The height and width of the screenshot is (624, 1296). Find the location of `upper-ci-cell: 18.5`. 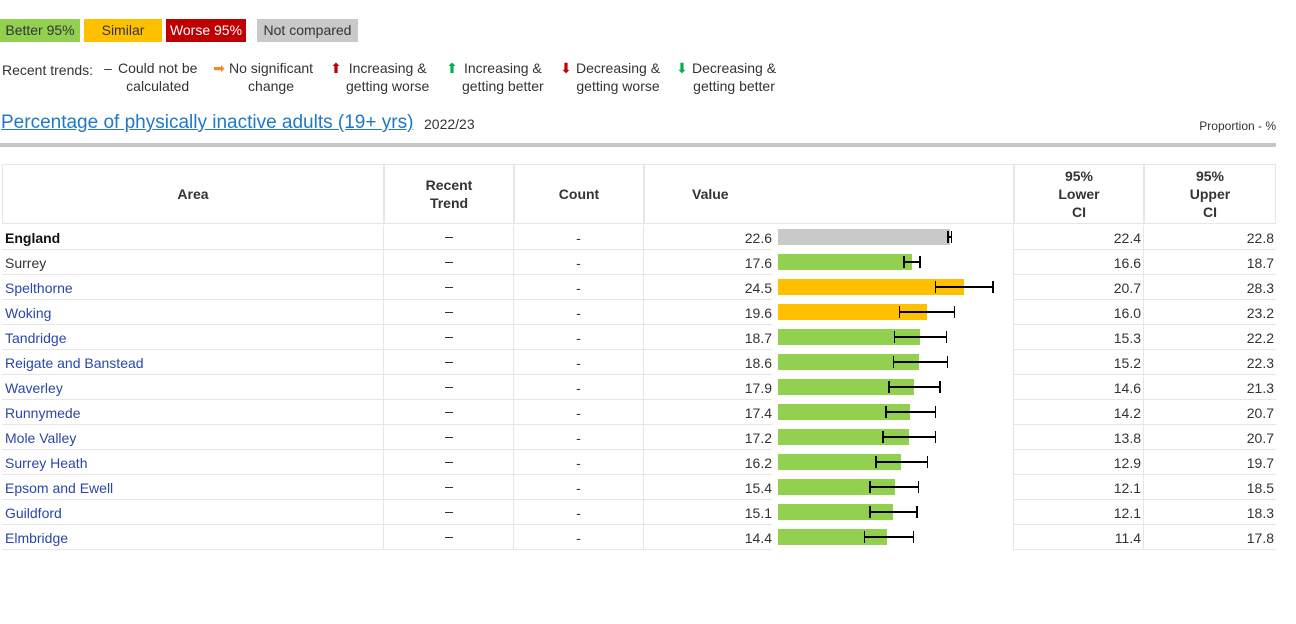

upper-ci-cell: 18.5 is located at coordinates (1210, 487).